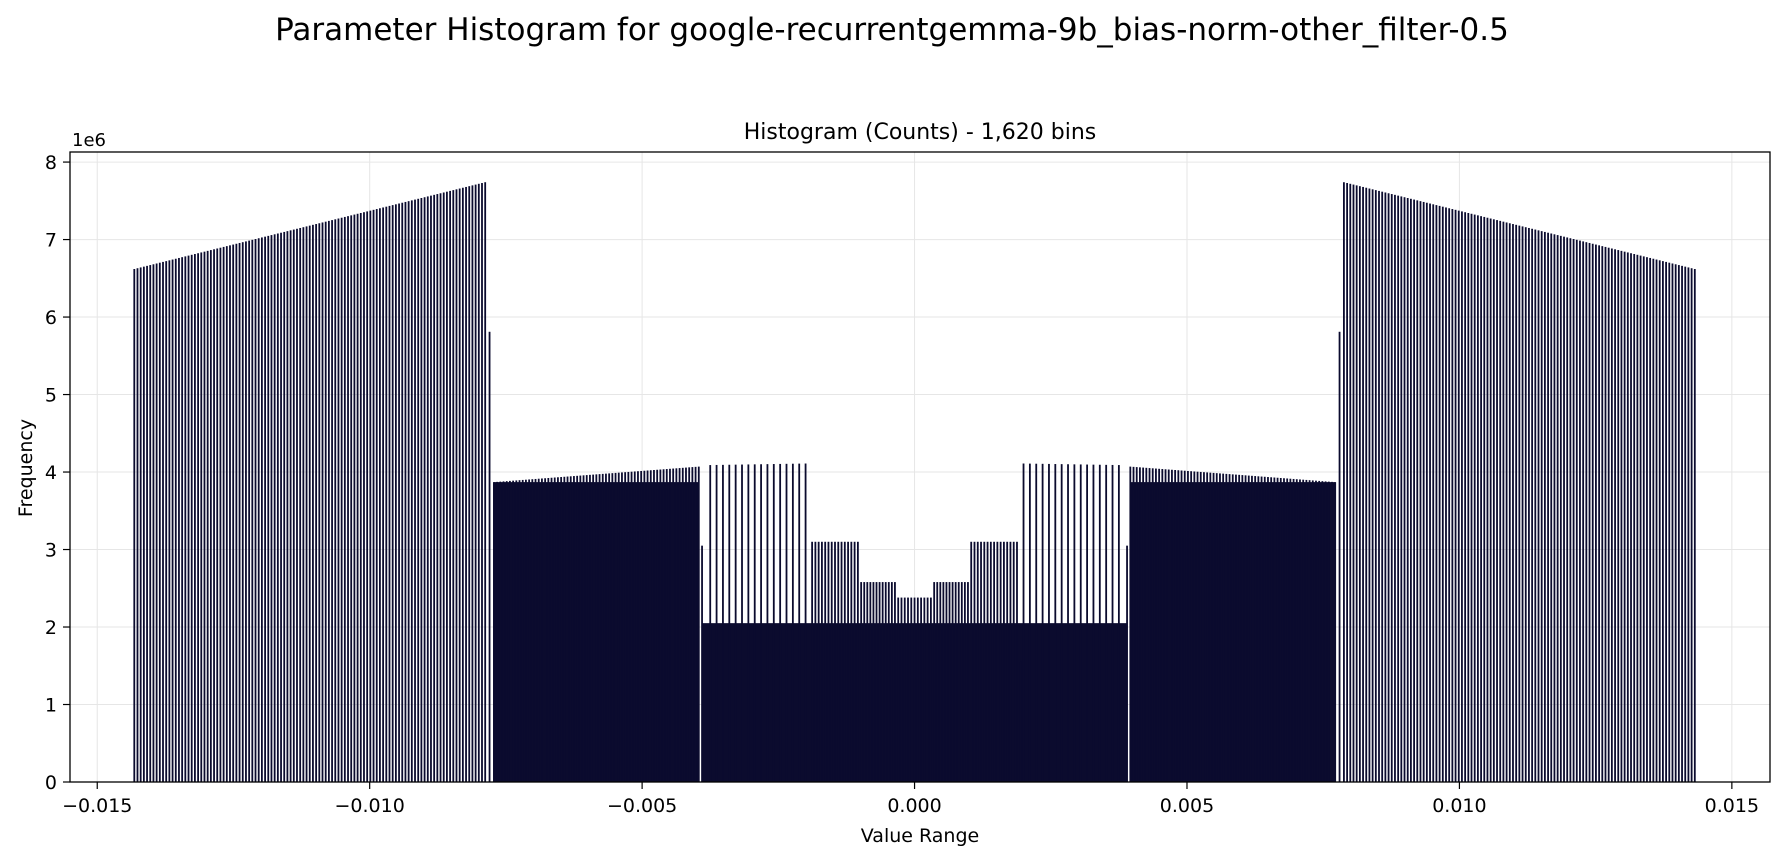 The image size is (1784, 860). I want to click on y-tick-label: 5, so click(51, 396).